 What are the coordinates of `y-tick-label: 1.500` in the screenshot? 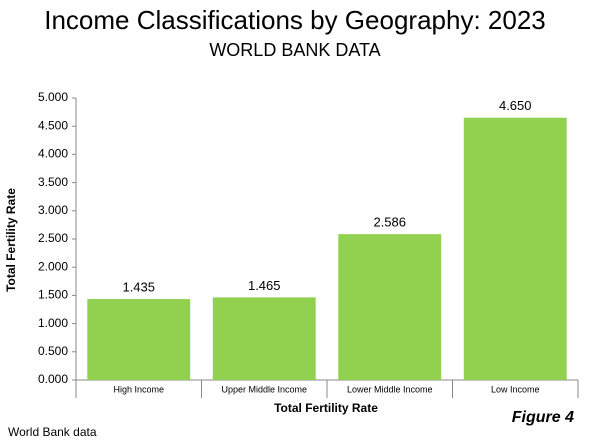 It's located at (53, 295).